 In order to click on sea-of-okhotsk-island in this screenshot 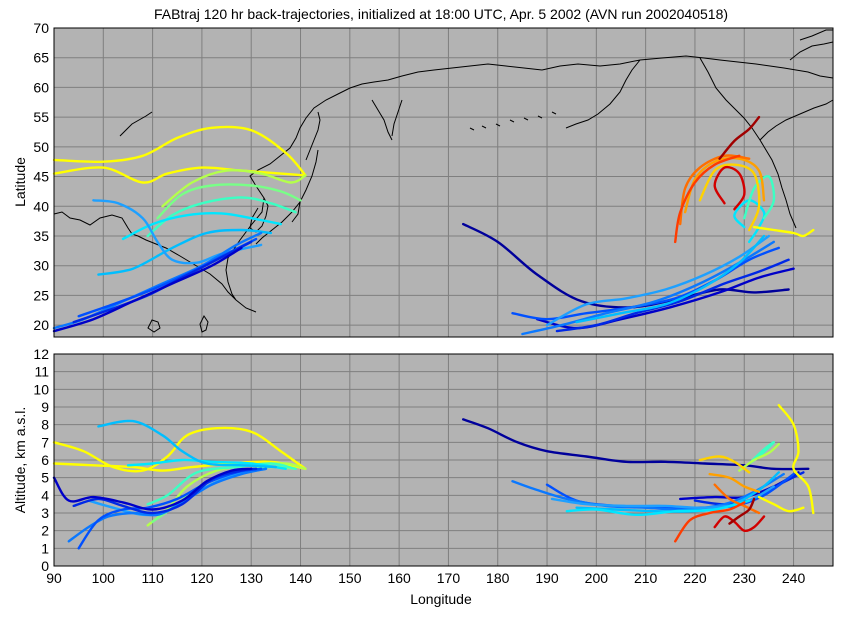, I will do `click(136, 124)`.